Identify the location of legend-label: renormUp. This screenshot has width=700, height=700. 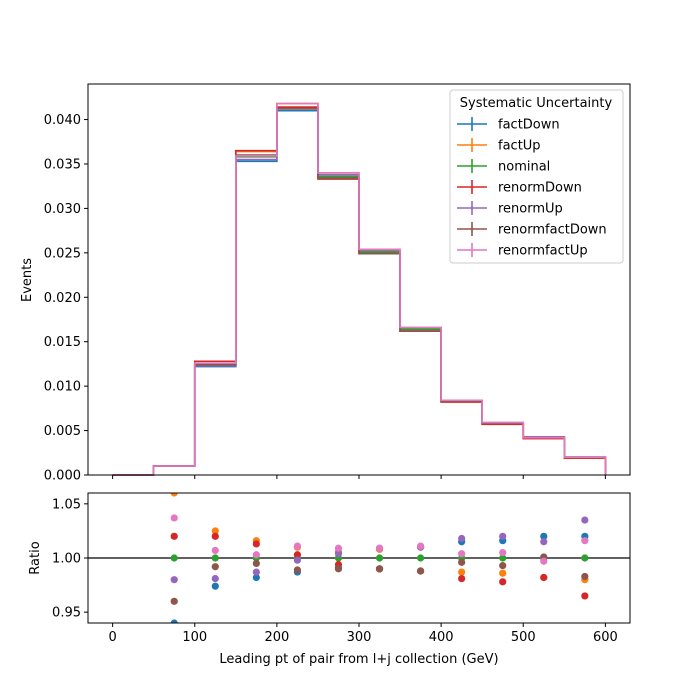
(530, 209).